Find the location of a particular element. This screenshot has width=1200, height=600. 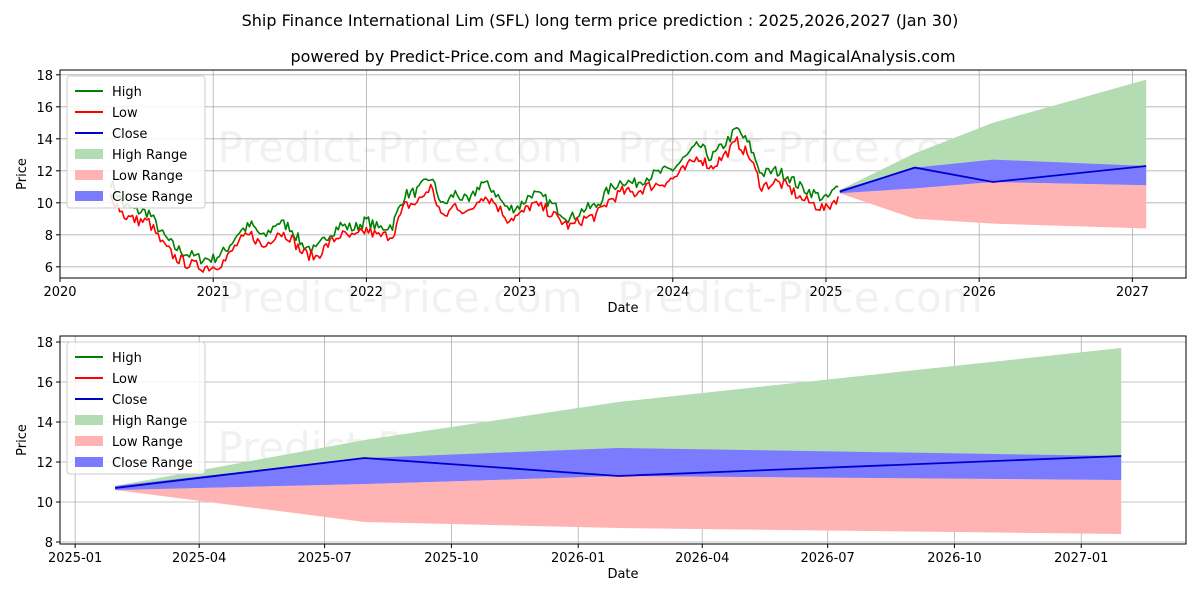

x-tick-label: 2027 is located at coordinates (1132, 292).